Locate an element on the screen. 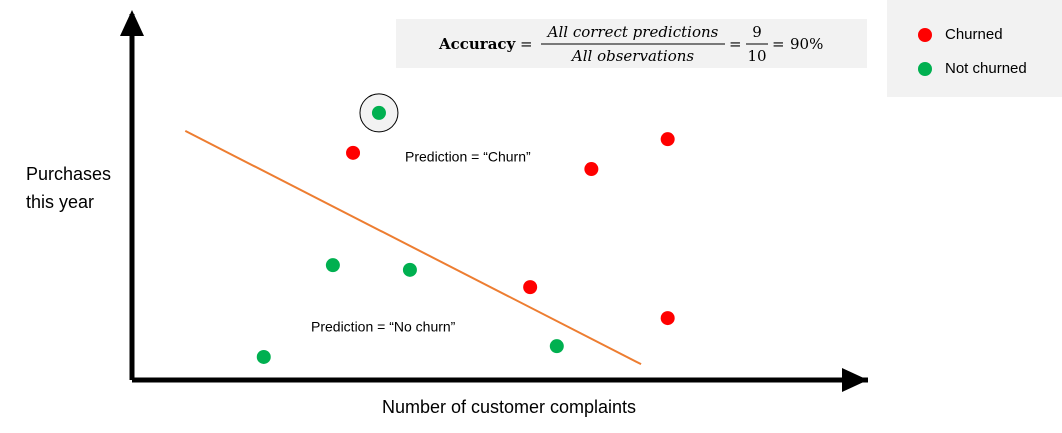  legend-label: Not churned is located at coordinates (986, 68).